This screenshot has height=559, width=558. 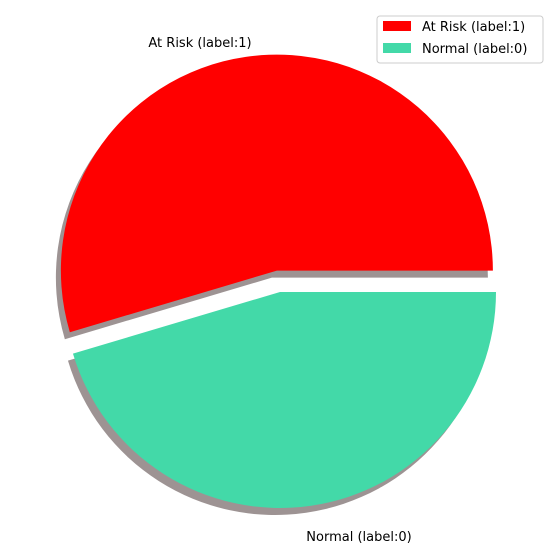 What do you see at coordinates (199, 43) in the screenshot?
I see `slice-label-at-risk: At Risk (label:1)` at bounding box center [199, 43].